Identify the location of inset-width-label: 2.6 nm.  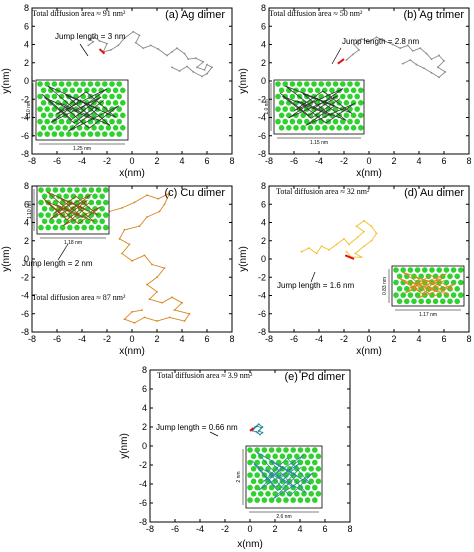
(283, 517).